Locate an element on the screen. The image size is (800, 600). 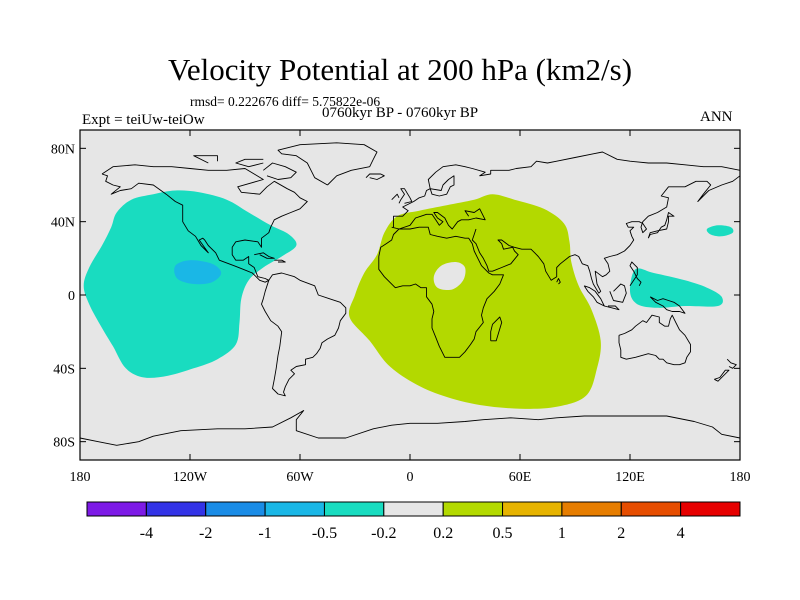
lat-tick-label: 40S is located at coordinates (64, 369).